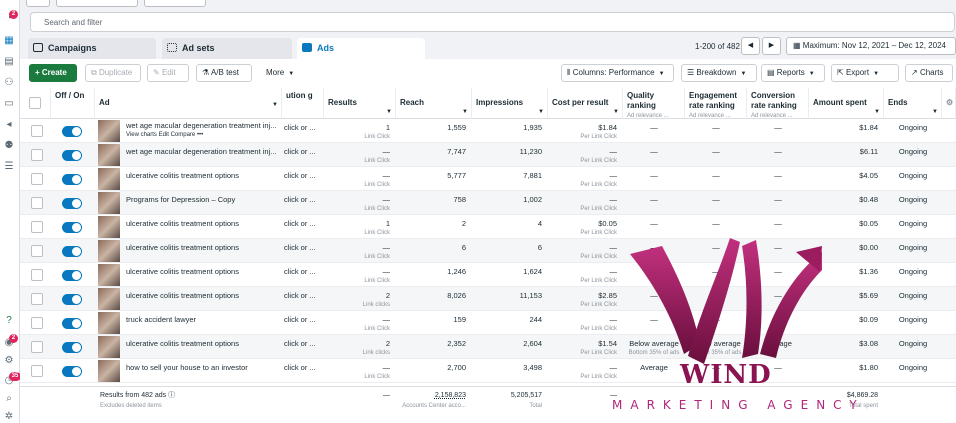  What do you see at coordinates (617, 73) in the screenshot?
I see `columns-dropdown: ⦀ Columns: Performance ▼` at bounding box center [617, 73].